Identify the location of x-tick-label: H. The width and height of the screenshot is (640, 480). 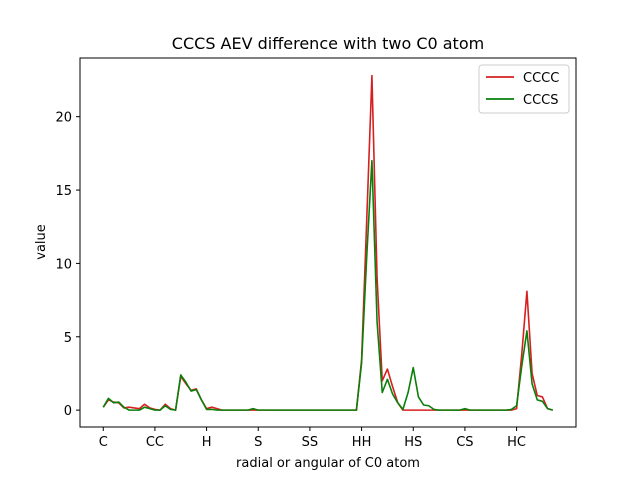
(207, 442).